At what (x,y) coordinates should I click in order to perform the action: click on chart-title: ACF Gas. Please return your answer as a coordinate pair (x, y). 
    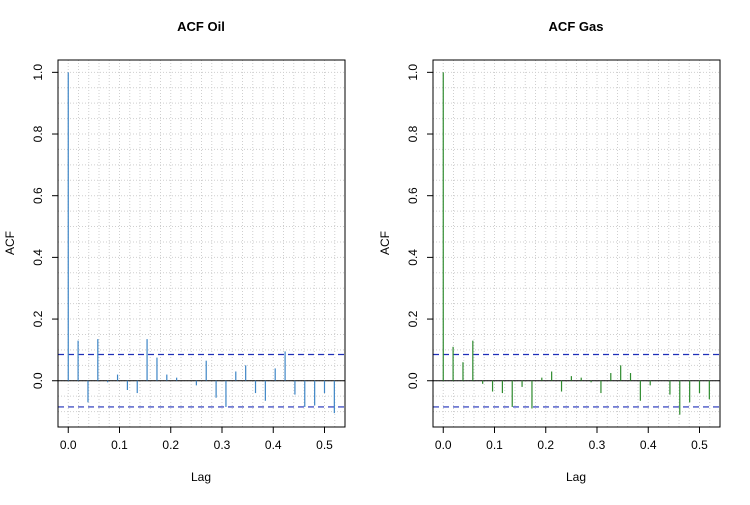
    Looking at the image, I should click on (576, 26).